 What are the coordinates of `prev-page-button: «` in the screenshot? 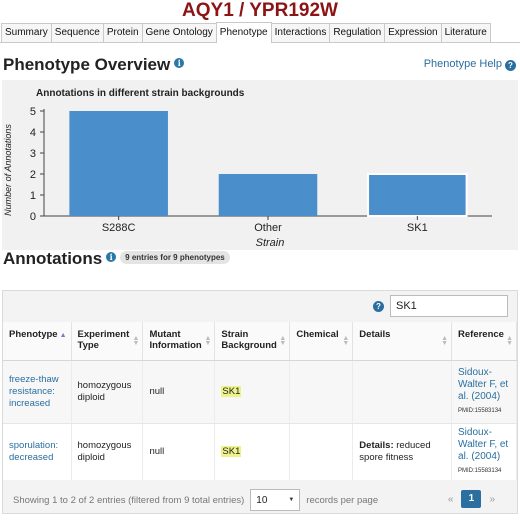 It's located at (450, 499).